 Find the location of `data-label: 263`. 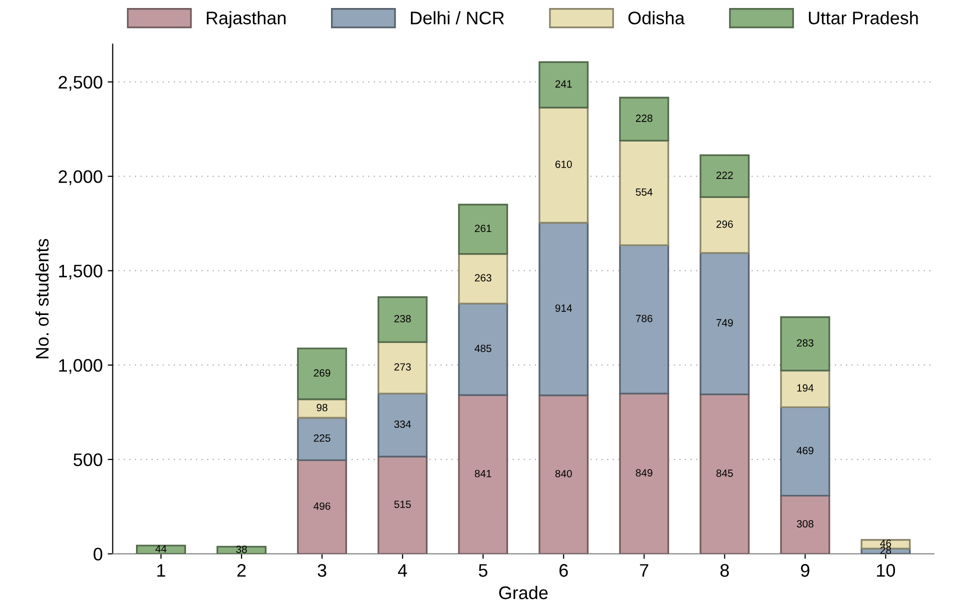

data-label: 263 is located at coordinates (483, 278).